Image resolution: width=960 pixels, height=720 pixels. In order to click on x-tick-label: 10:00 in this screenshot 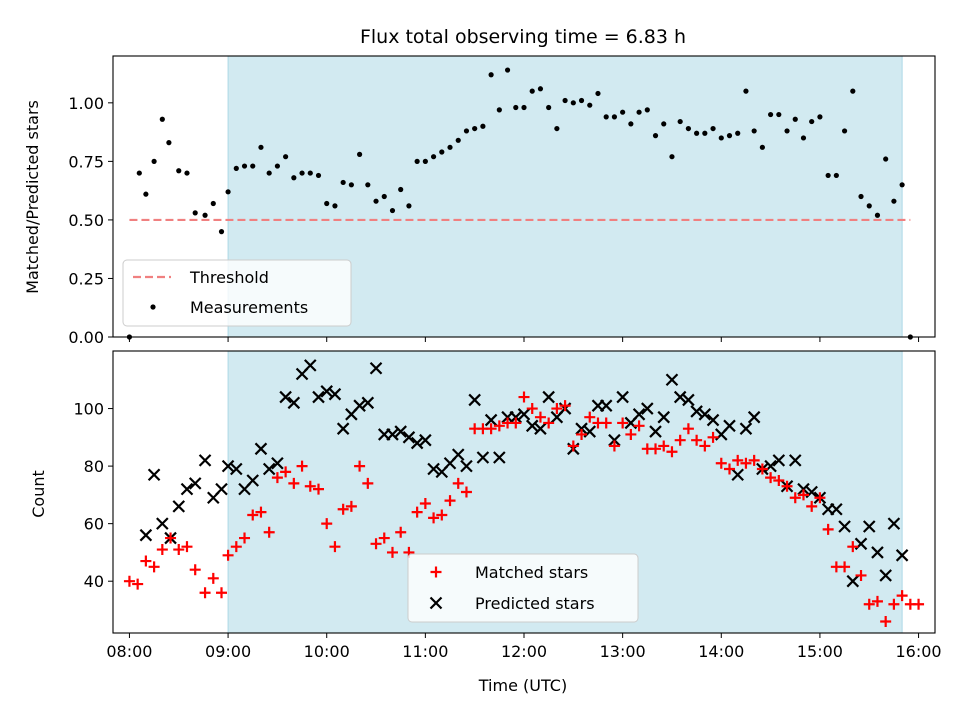, I will do `click(327, 651)`.